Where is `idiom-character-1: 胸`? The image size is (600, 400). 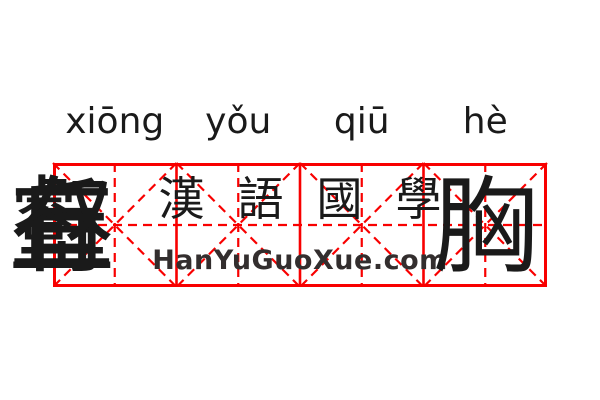
idiom-character-1: 胸 is located at coordinates (485, 227).